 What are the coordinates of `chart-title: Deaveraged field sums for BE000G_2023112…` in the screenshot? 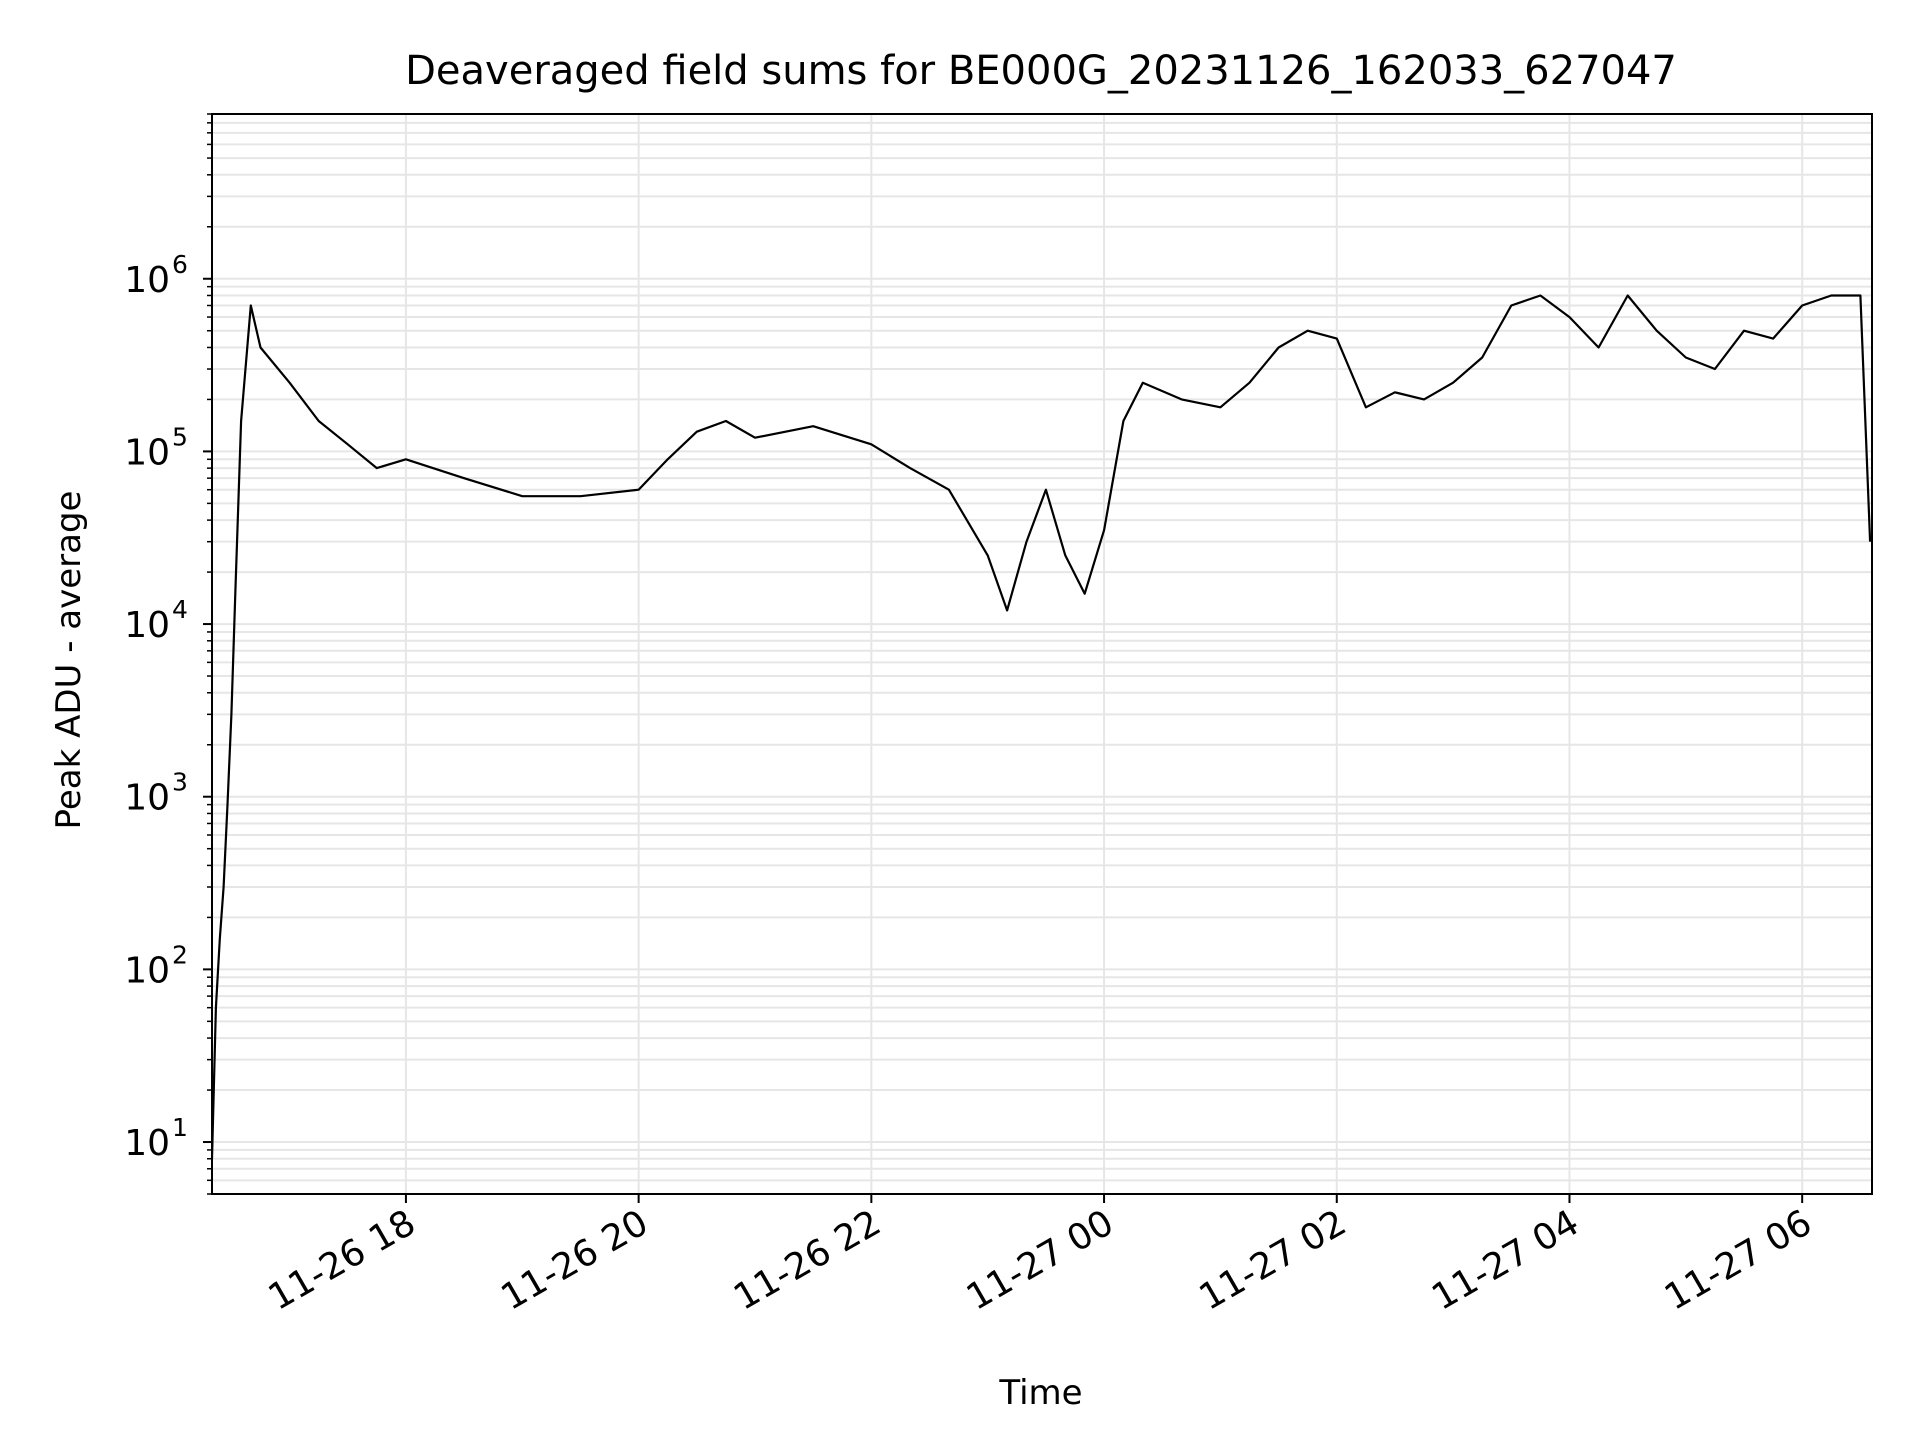 It's located at (1041, 71).